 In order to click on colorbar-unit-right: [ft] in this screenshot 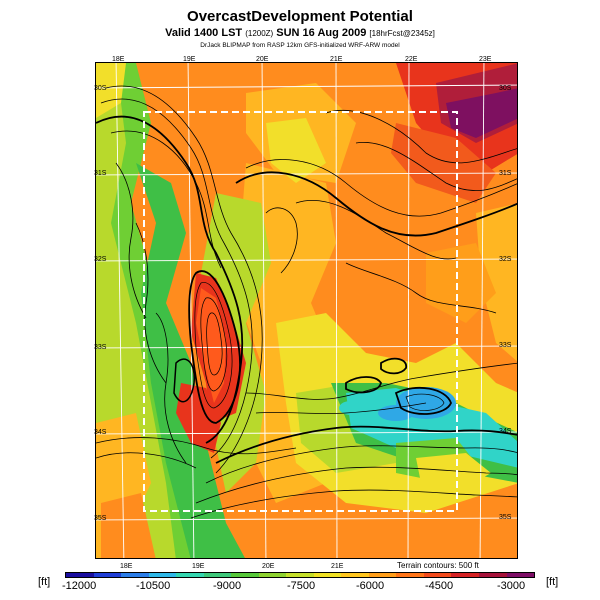, I will do `click(552, 582)`.